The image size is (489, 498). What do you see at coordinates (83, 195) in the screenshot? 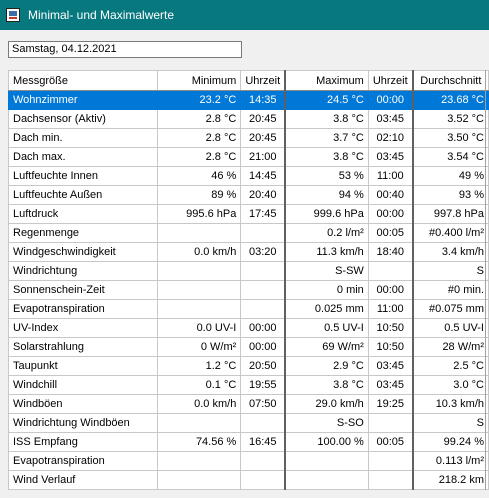
I see `row-label: Luftfeuchte Außen` at bounding box center [83, 195].